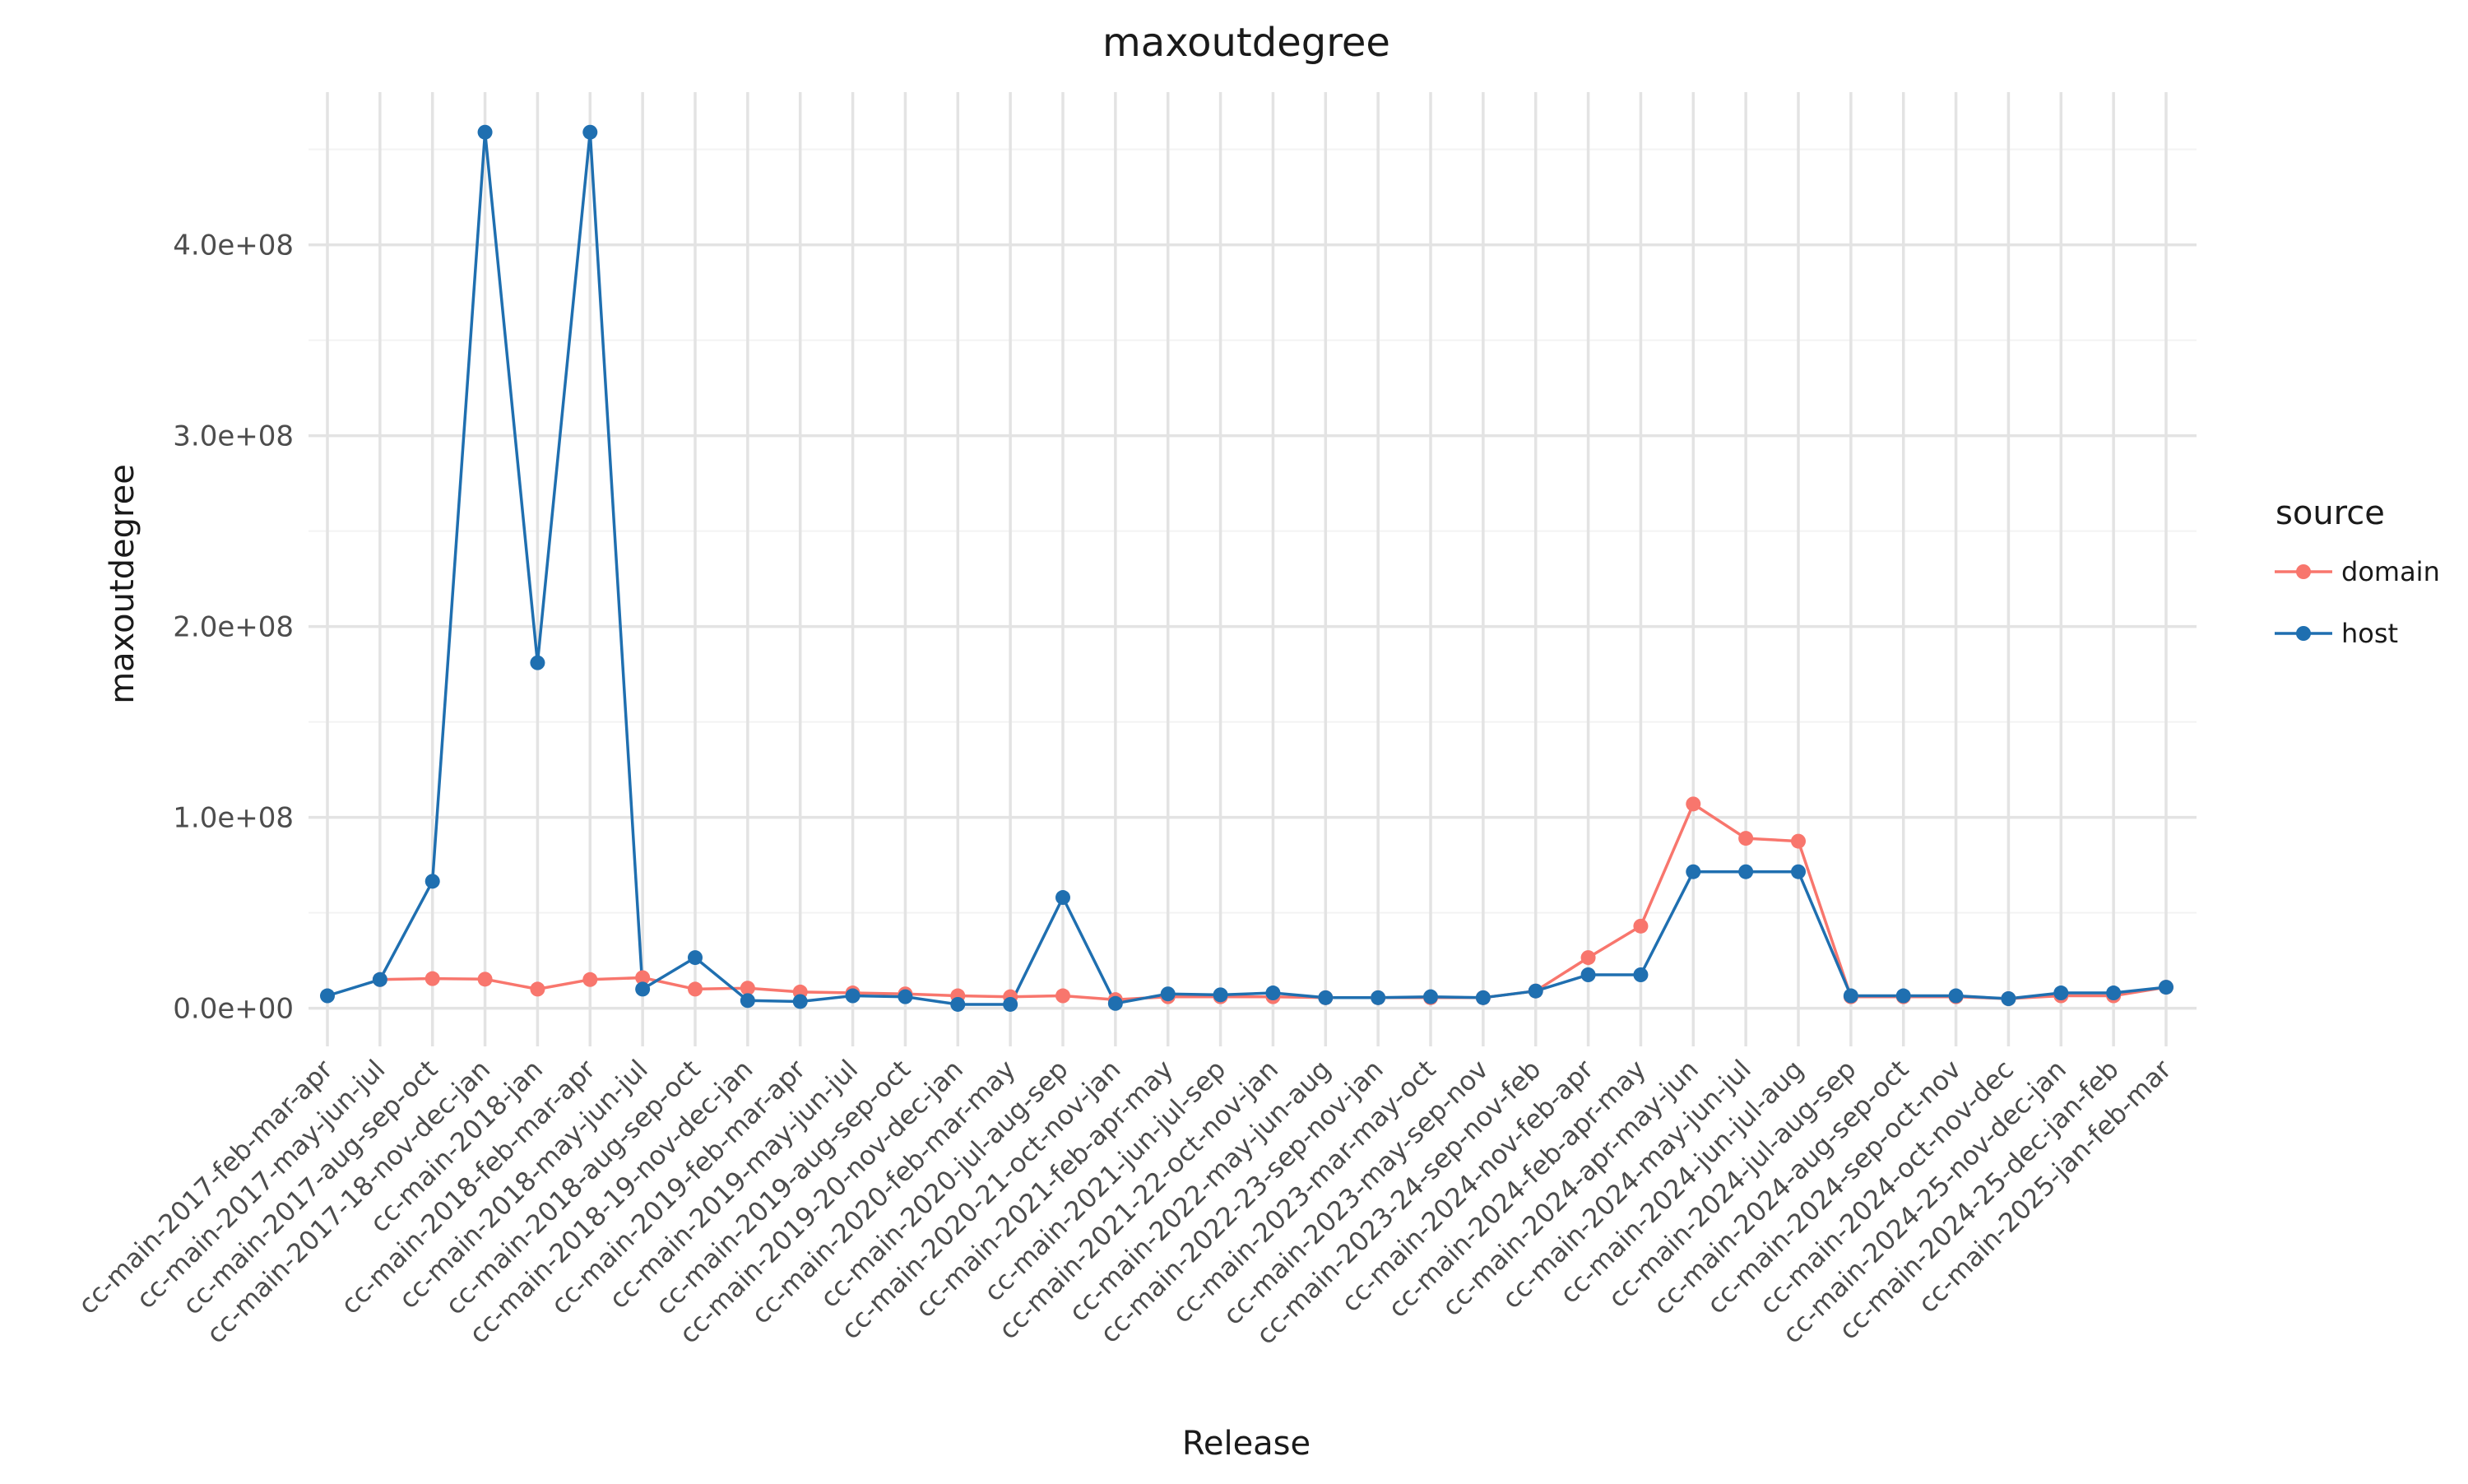 This screenshot has width=2468, height=1484. What do you see at coordinates (122, 584) in the screenshot?
I see `y-axis-label: maxoutdegree` at bounding box center [122, 584].